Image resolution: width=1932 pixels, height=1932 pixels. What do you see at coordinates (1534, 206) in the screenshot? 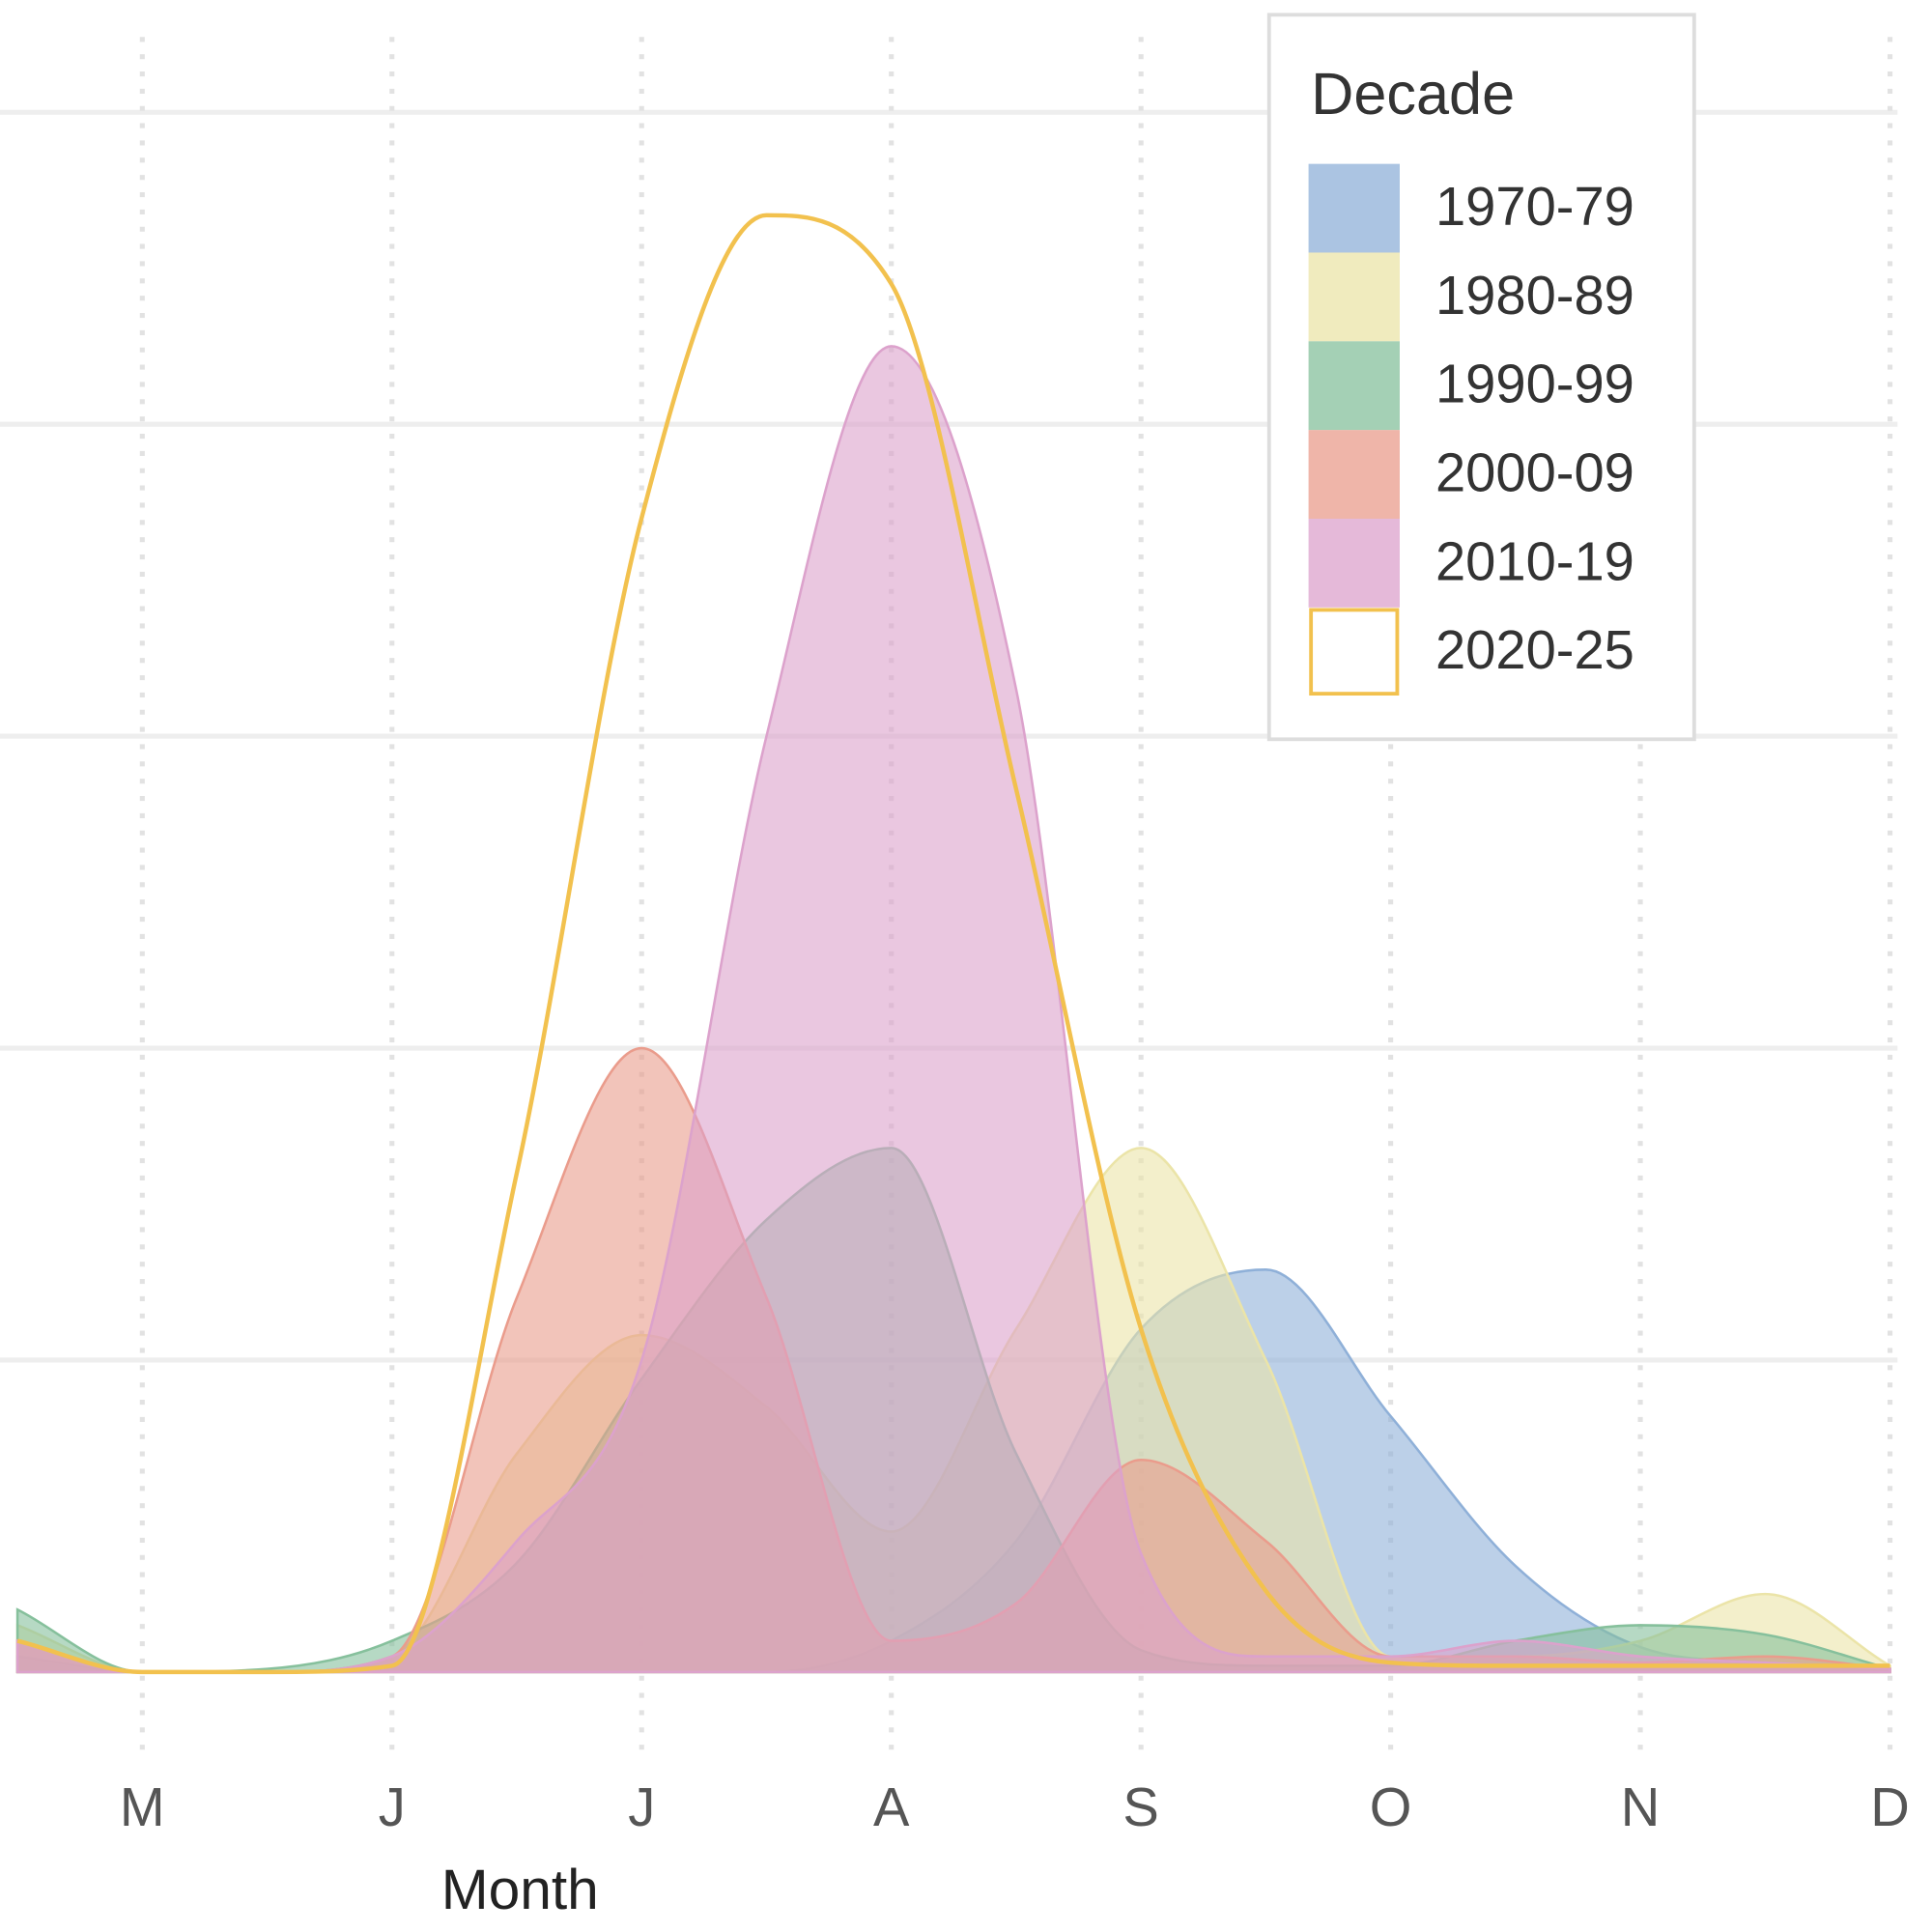
I see `legend-label: 1970-79` at bounding box center [1534, 206].